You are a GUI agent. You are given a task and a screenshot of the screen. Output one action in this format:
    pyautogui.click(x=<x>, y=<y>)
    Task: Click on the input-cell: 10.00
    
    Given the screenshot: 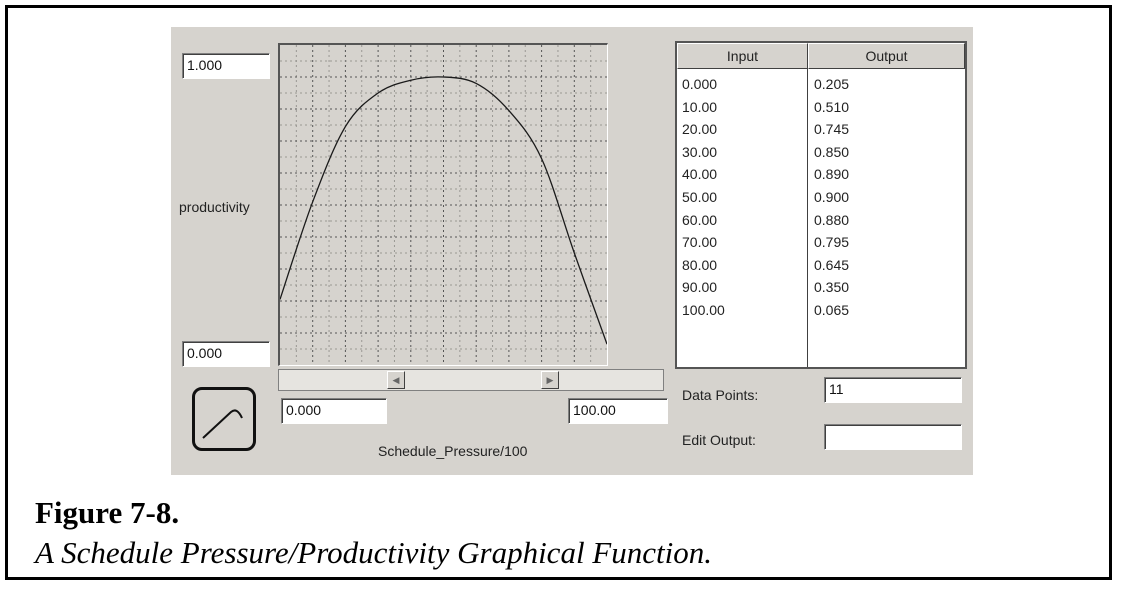 What is the action you would take?
    pyautogui.click(x=700, y=106)
    